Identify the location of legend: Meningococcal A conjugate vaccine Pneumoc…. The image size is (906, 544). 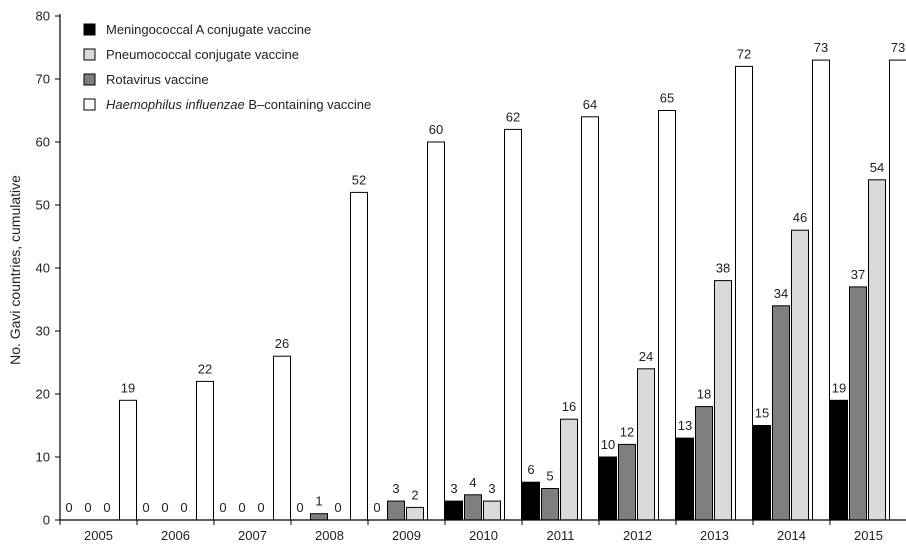
(227, 67).